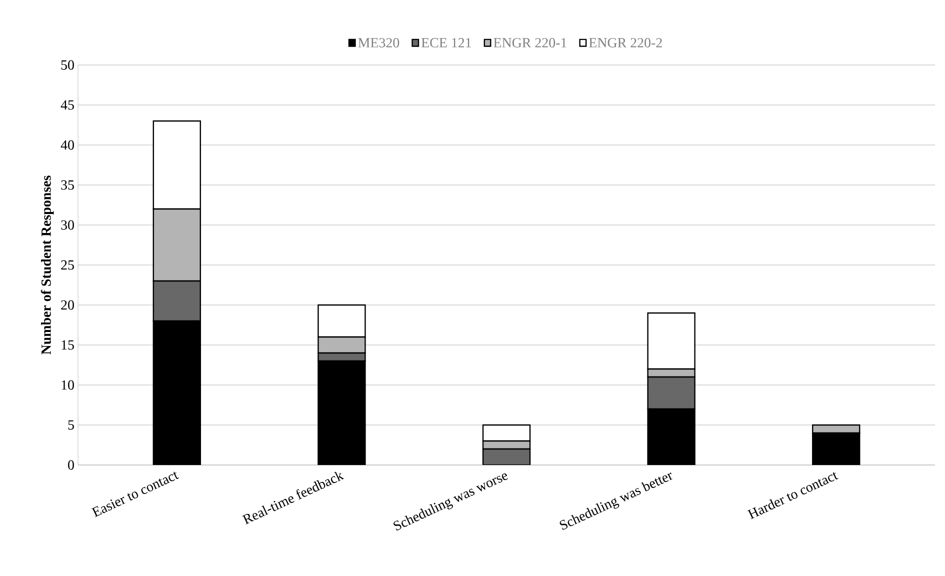  Describe the element at coordinates (67, 65) in the screenshot. I see `y-tick-label: 50` at that location.